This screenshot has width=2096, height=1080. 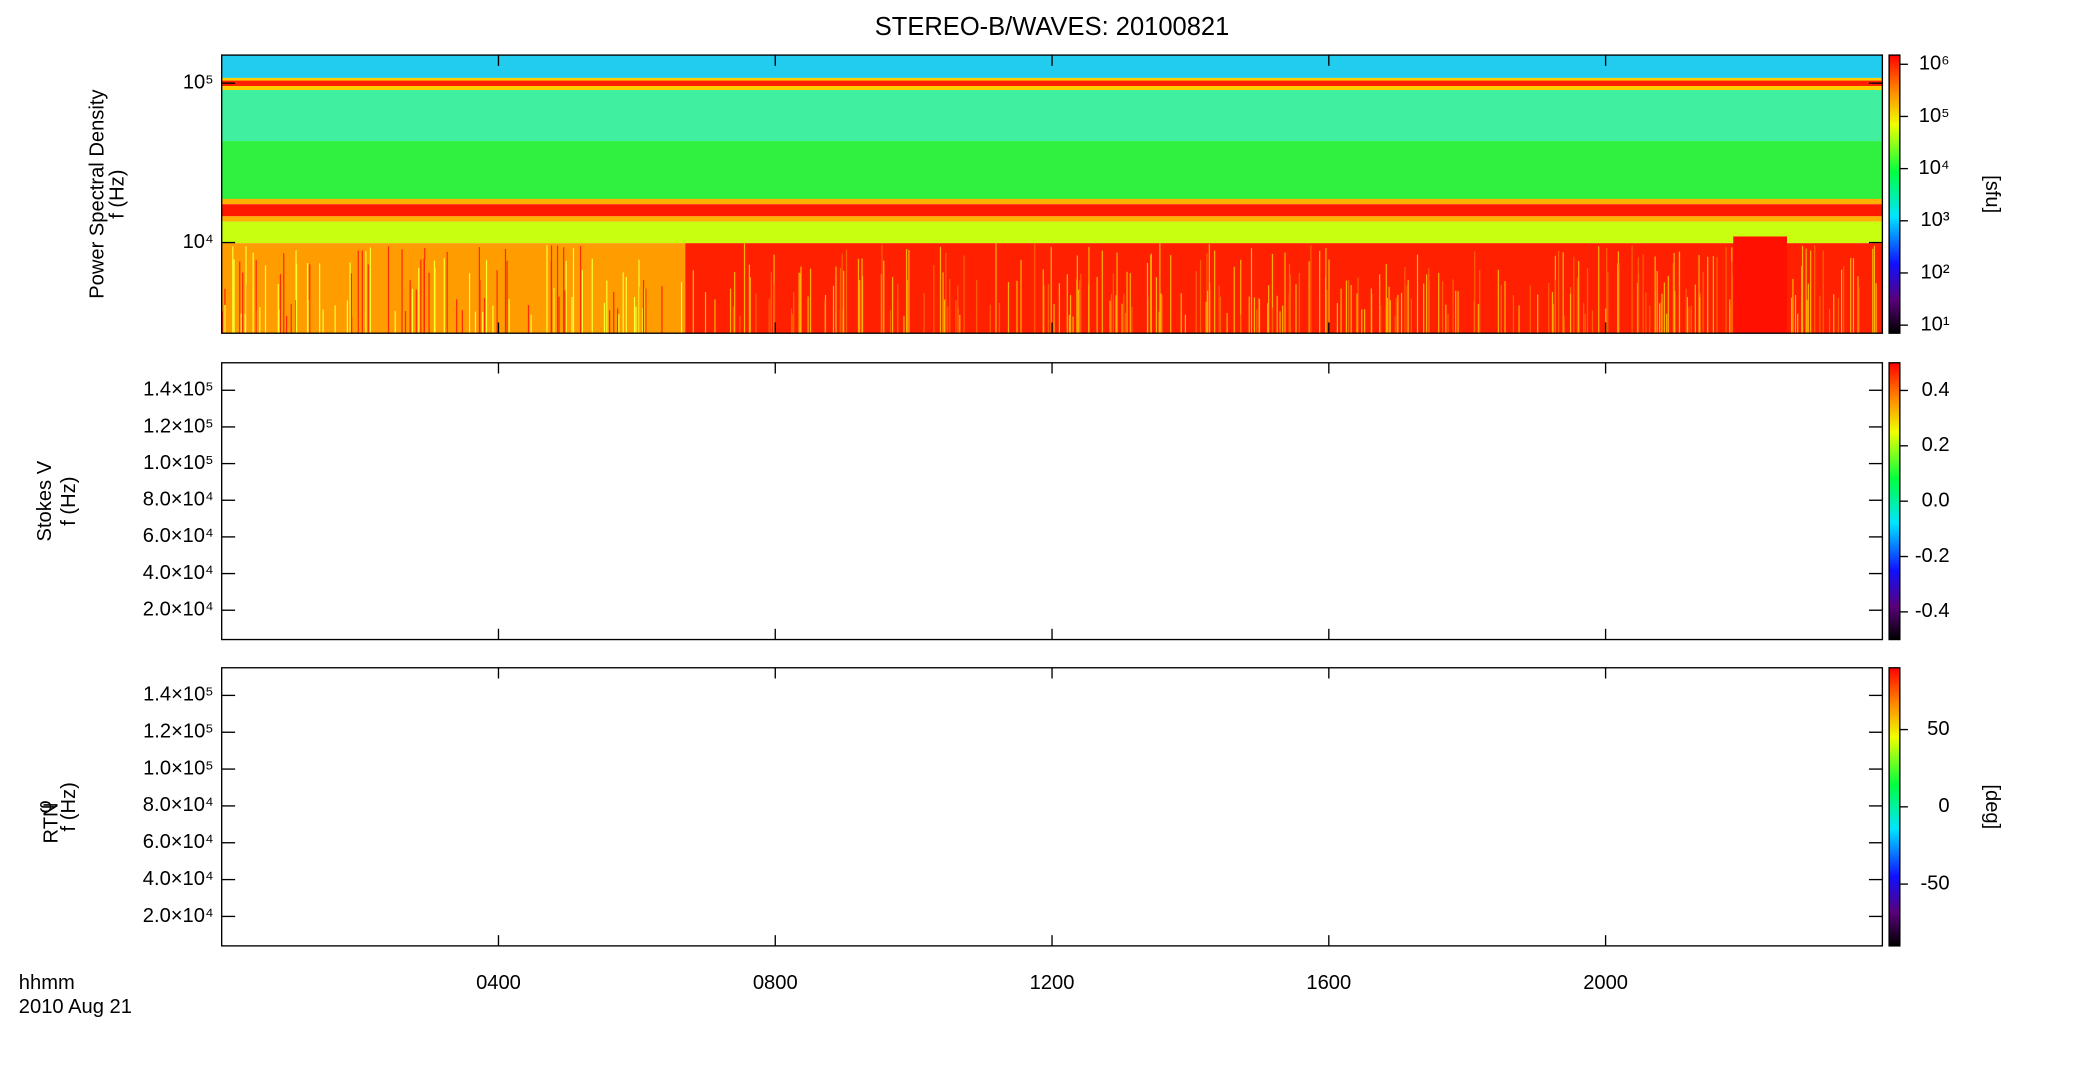 What do you see at coordinates (1328, 983) in the screenshot?
I see `x-tick-label: 1600` at bounding box center [1328, 983].